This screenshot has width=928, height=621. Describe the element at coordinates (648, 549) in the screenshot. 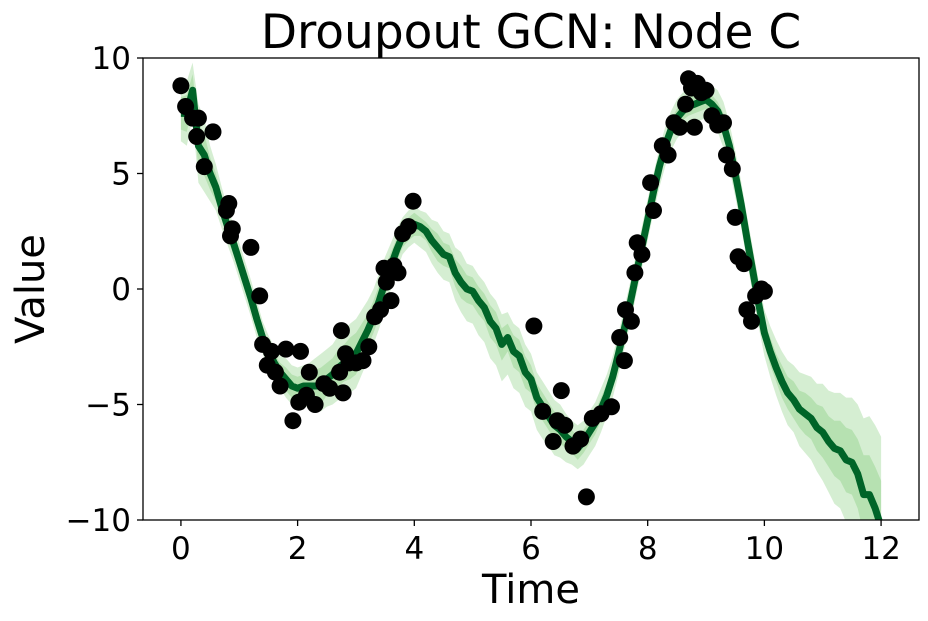

I see `x-tick-label: 8` at that location.